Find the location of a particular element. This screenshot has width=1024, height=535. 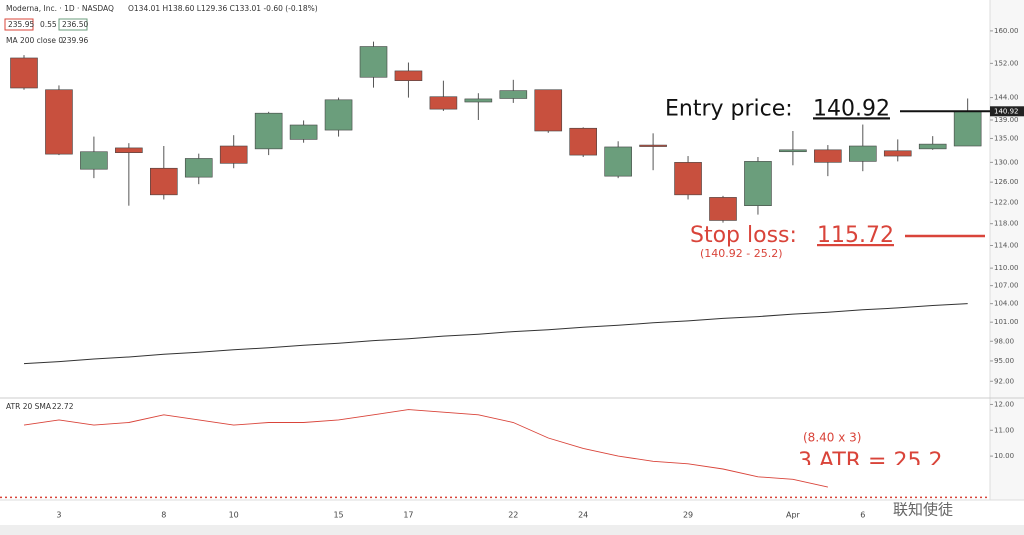

y-tick-label: 11.00 is located at coordinates (1004, 430).